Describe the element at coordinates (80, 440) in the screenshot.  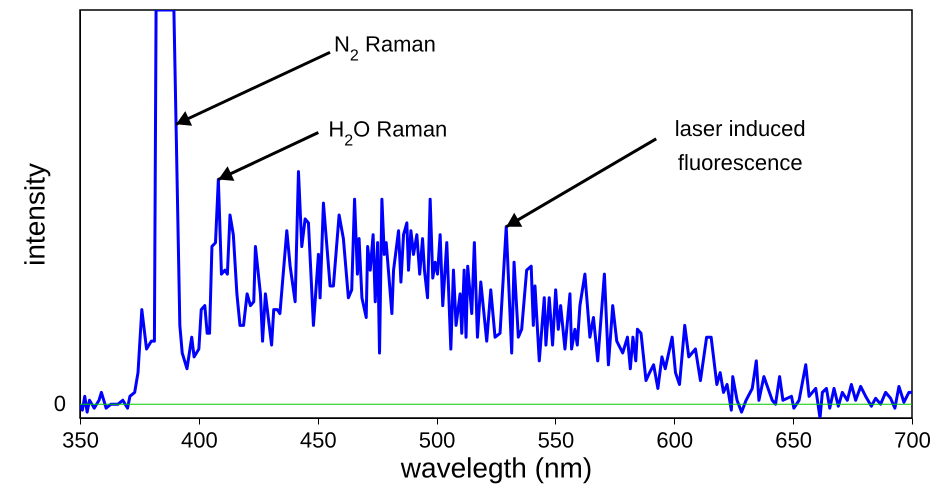
I see `x-tick-label: 350` at that location.